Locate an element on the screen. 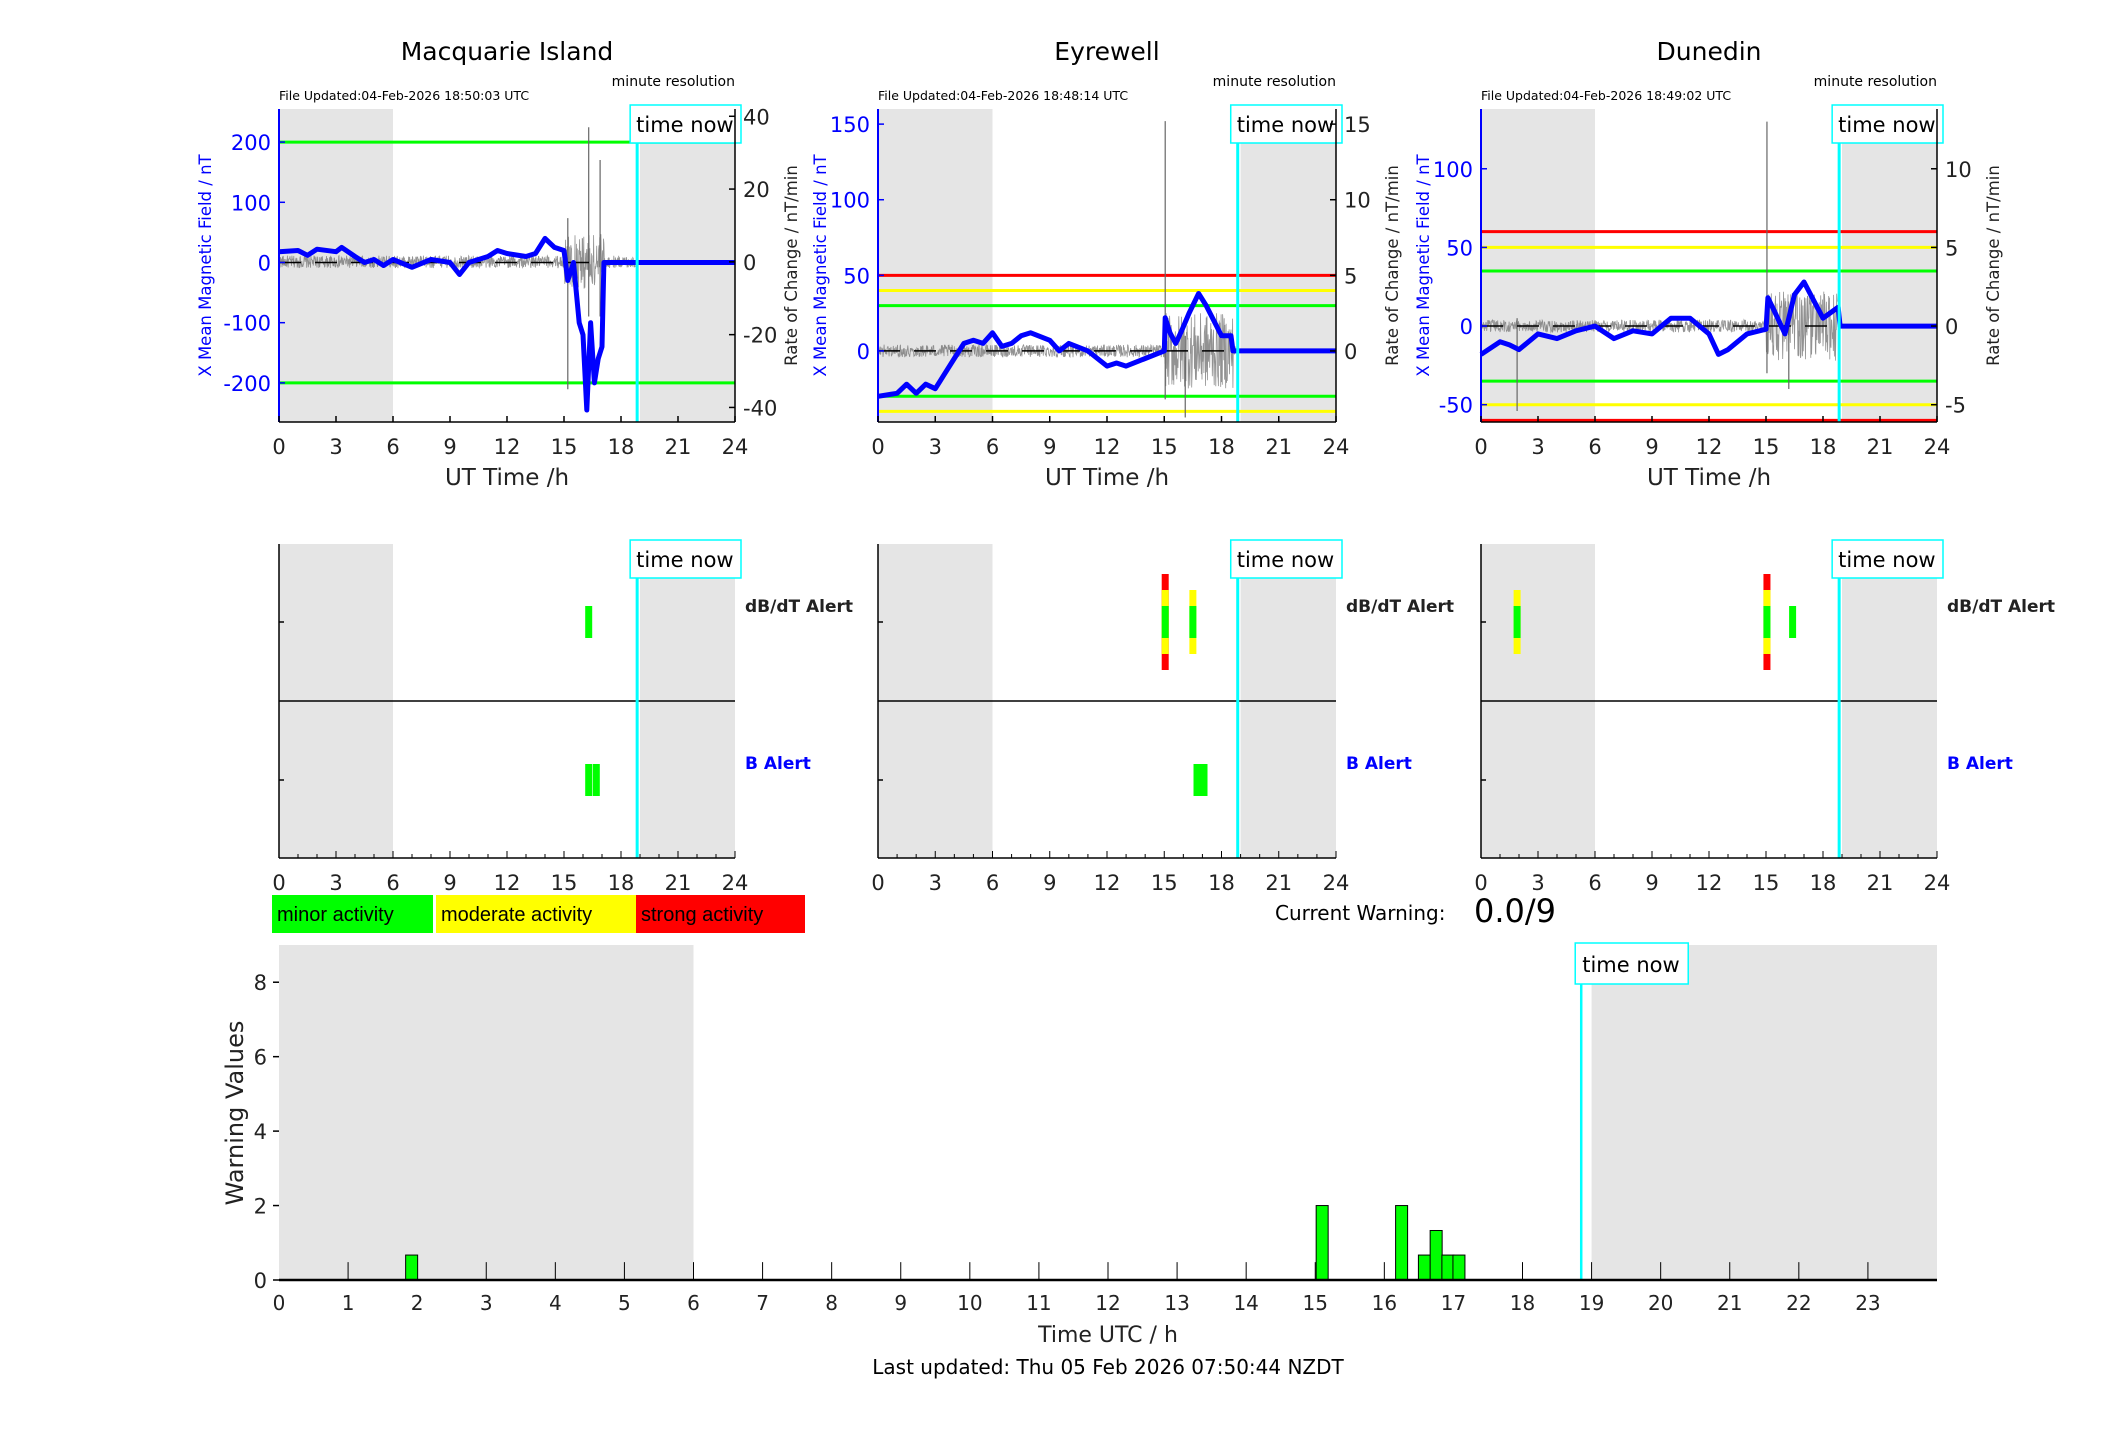 The height and width of the screenshot is (1437, 2117). x-tick-label: 5 is located at coordinates (624, 1303).